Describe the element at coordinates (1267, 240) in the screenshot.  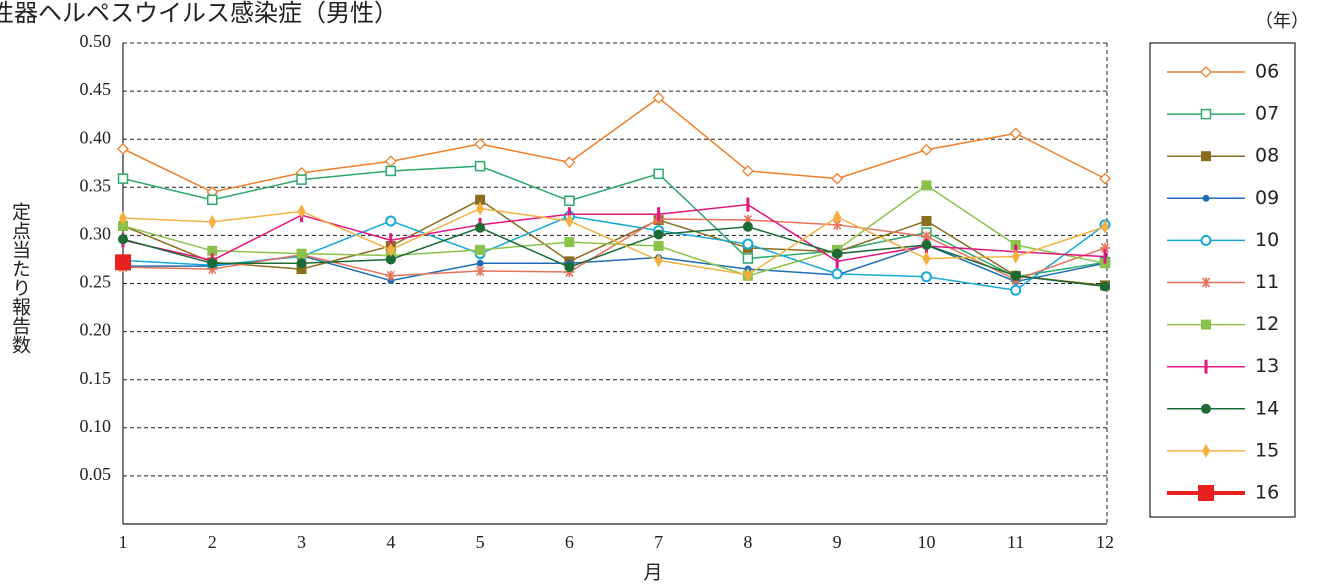
I see `legend-label: 10` at that location.